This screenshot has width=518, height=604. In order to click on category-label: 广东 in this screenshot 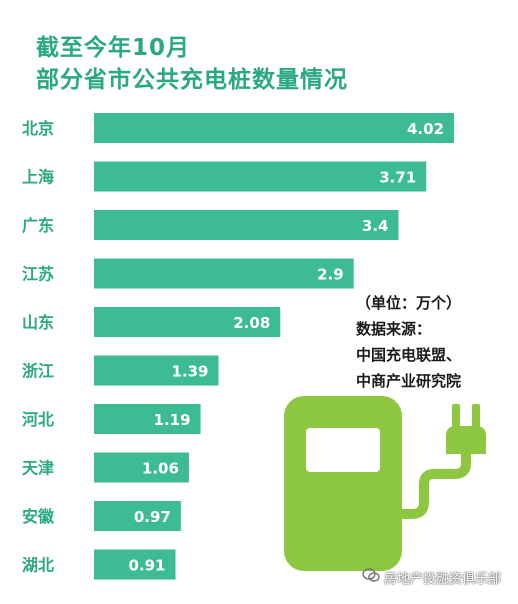, I will do `click(38, 225)`.